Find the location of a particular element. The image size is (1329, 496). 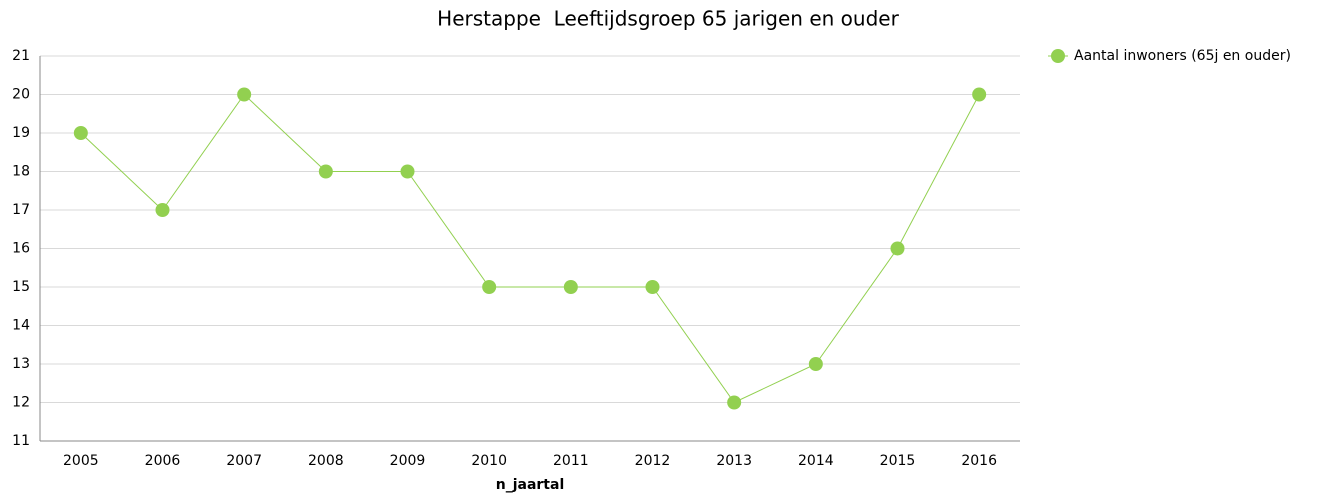

y-tick-label: 11 is located at coordinates (21, 441).